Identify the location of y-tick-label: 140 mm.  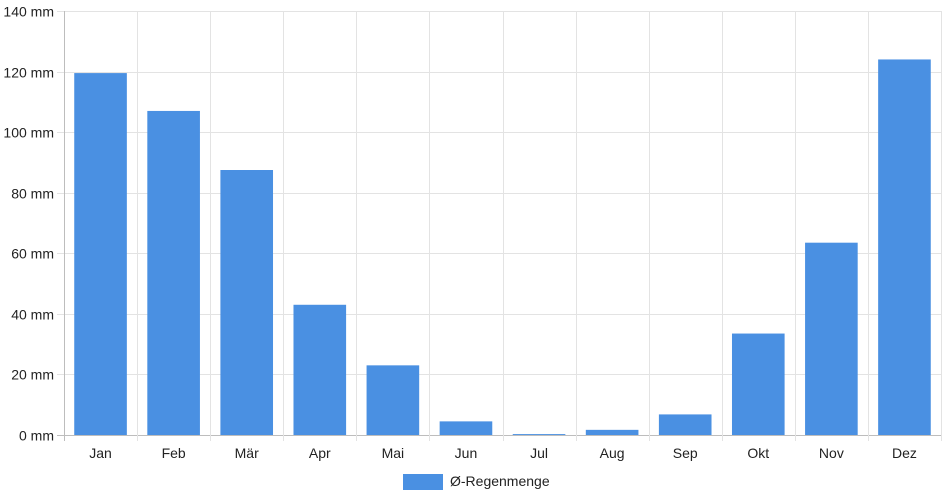
(28, 12).